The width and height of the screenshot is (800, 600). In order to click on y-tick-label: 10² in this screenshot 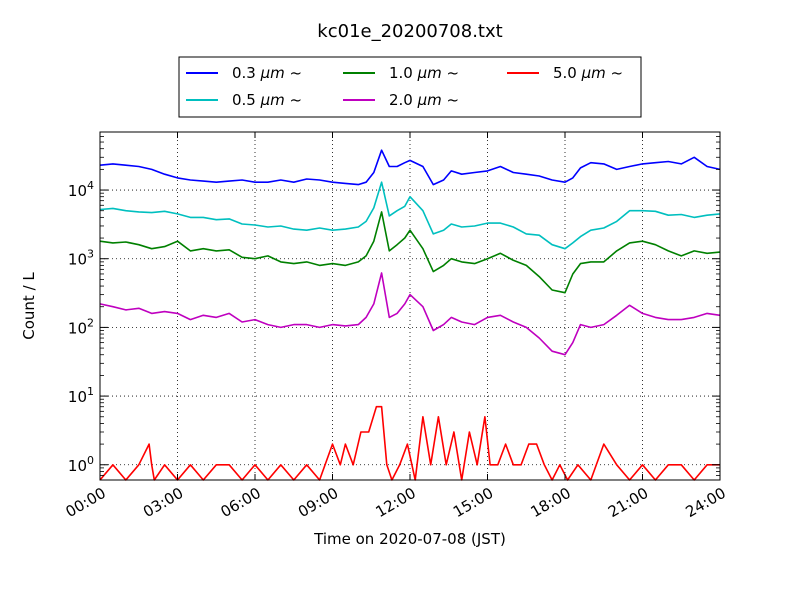, I will do `click(81, 326)`.